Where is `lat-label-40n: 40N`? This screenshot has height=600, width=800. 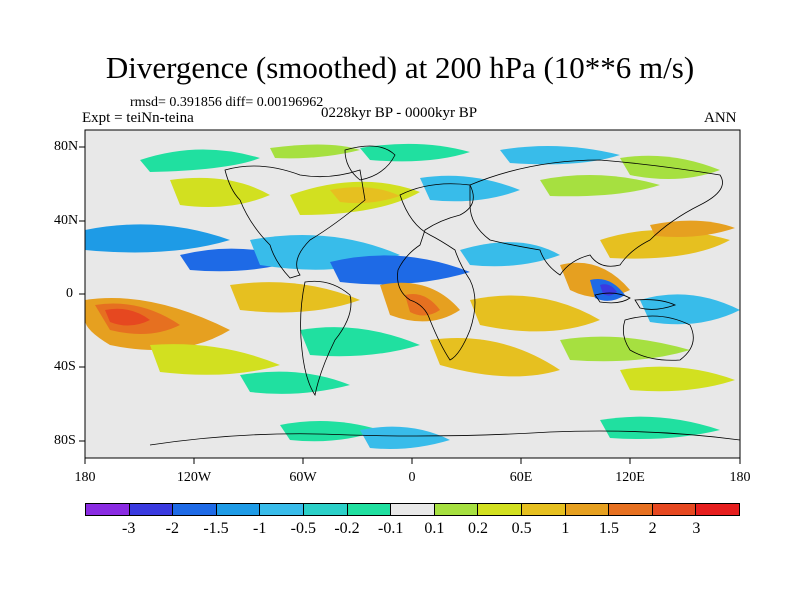
lat-label-40n: 40N is located at coordinates (66, 220).